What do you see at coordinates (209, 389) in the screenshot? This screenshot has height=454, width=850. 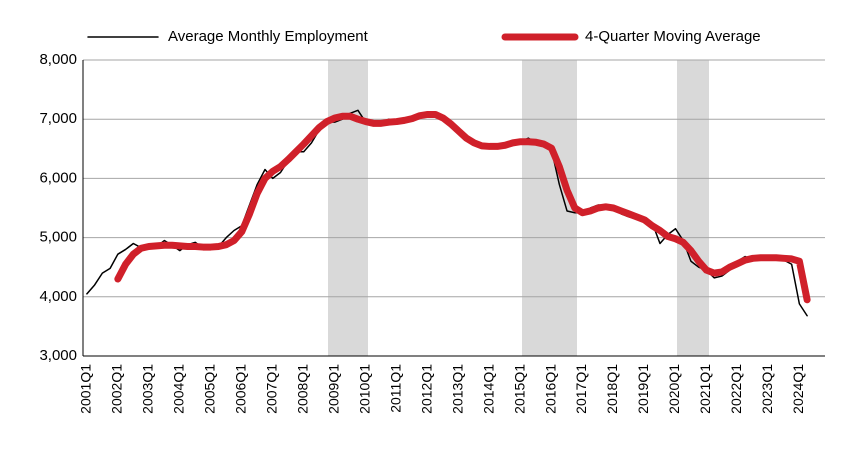 I see `x-tick-label: 2005Q1` at bounding box center [209, 389].